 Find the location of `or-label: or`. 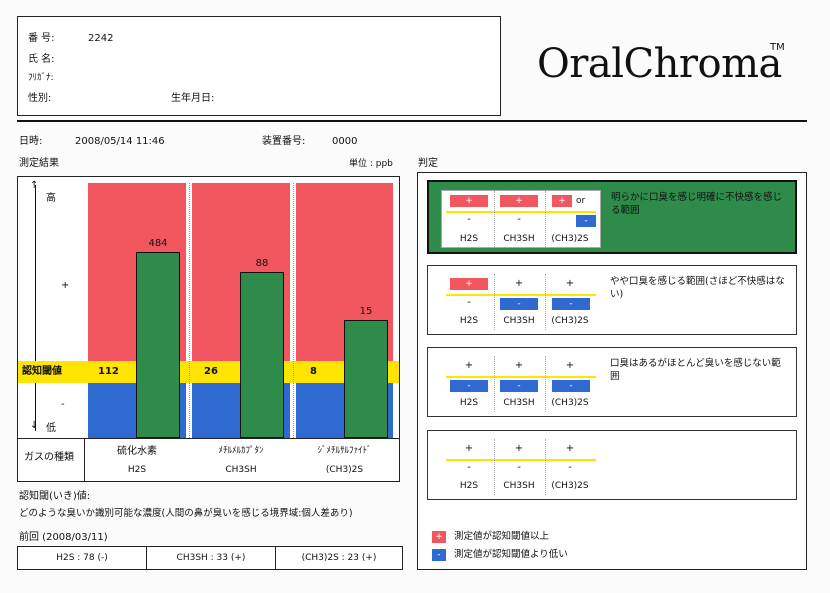

or-label: or is located at coordinates (581, 201).